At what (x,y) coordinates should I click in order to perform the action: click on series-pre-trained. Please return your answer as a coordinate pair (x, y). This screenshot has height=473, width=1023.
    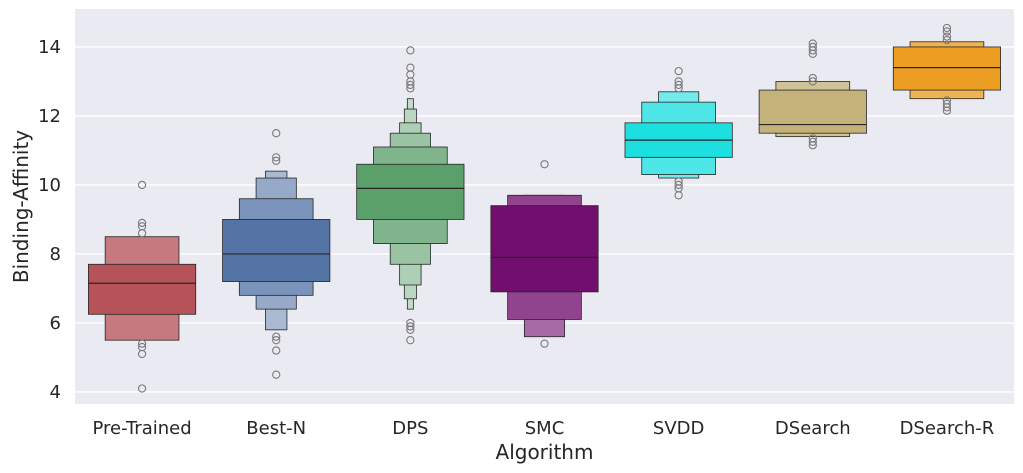
    Looking at the image, I should click on (142, 286).